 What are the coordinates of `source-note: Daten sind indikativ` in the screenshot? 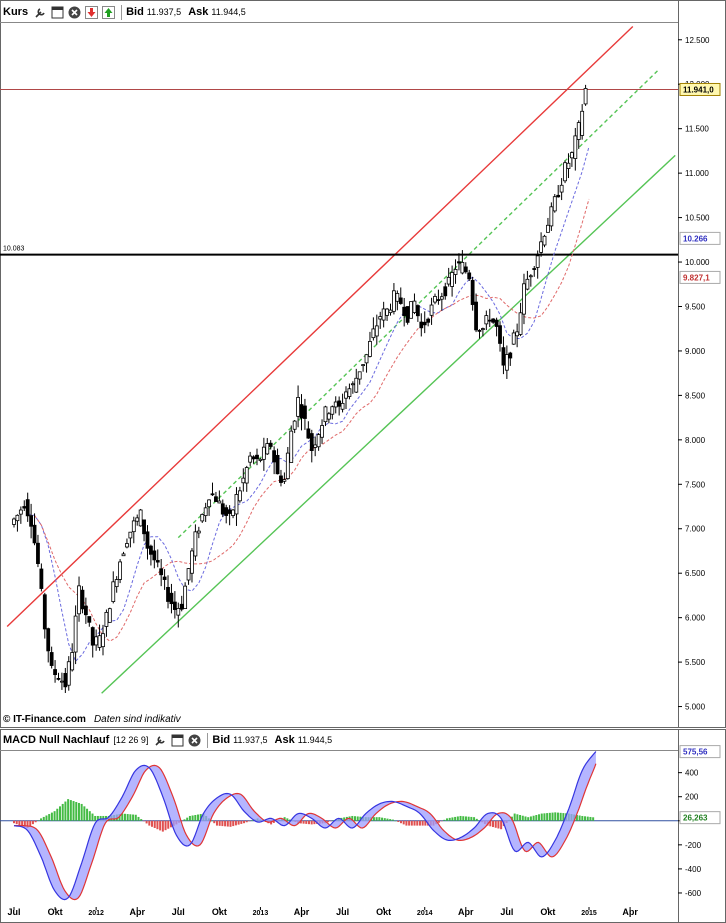 It's located at (137, 719).